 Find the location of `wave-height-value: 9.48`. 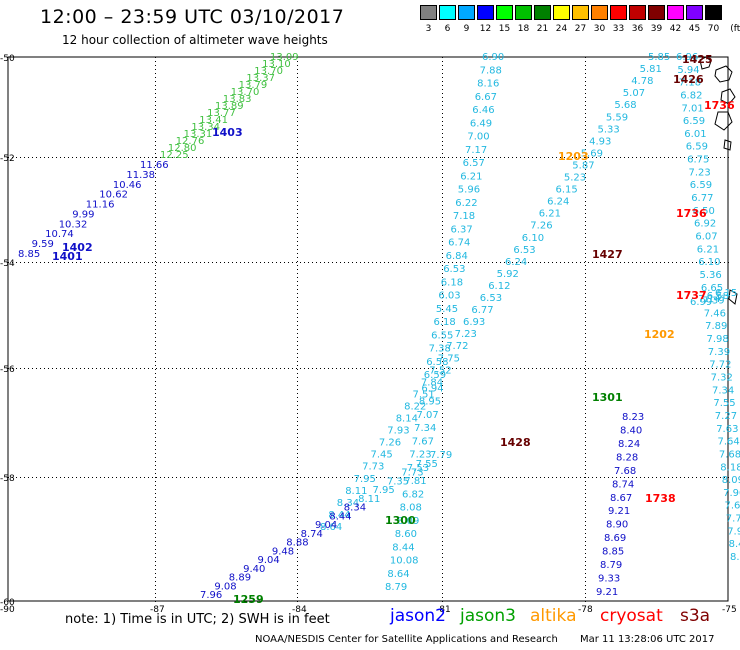

wave-height-value: 9.48 is located at coordinates (283, 551).